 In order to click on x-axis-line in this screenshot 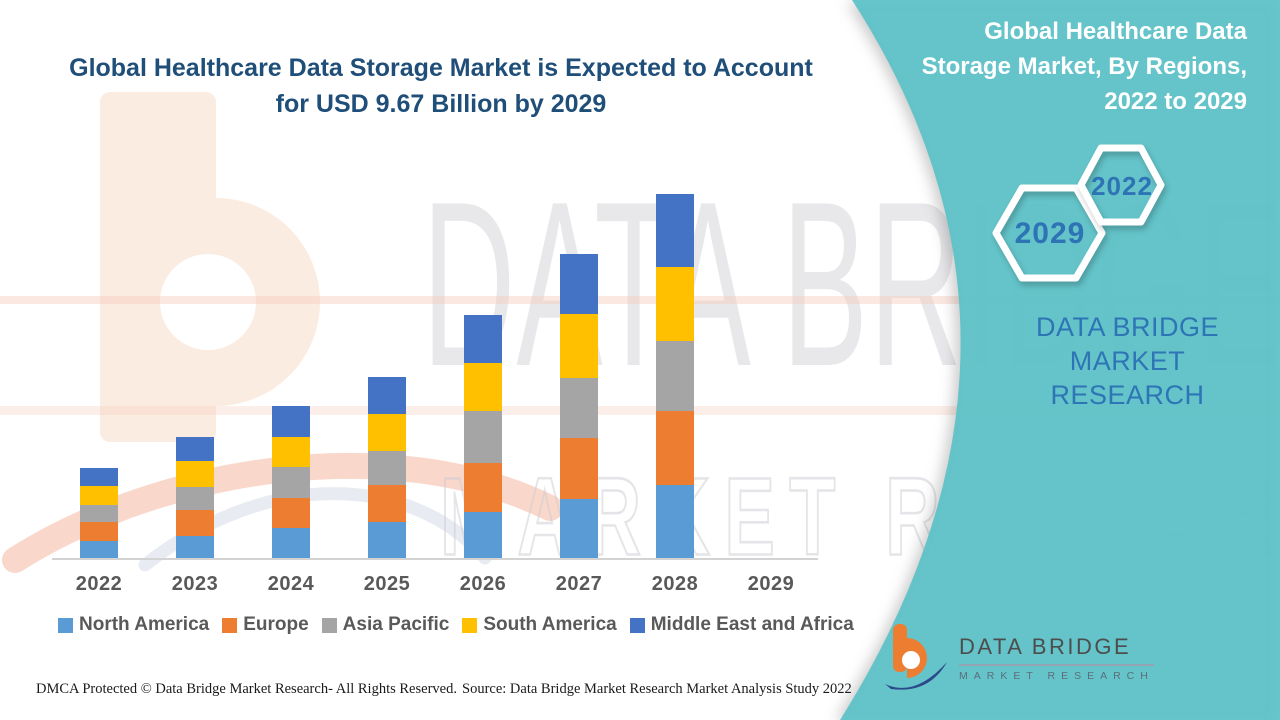, I will do `click(435, 559)`.